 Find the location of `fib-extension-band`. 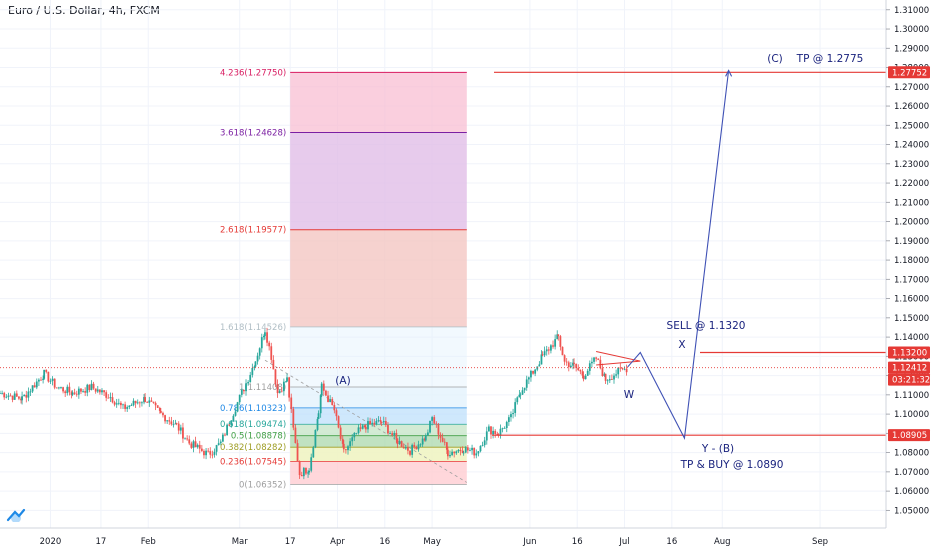

fib-extension-band is located at coordinates (378, 102).